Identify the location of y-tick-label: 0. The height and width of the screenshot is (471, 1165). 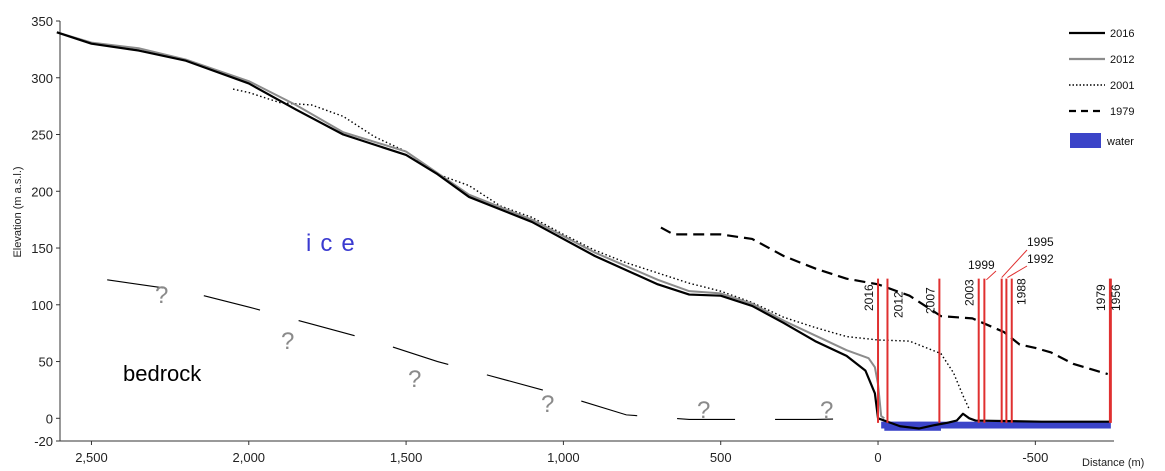
(49, 418).